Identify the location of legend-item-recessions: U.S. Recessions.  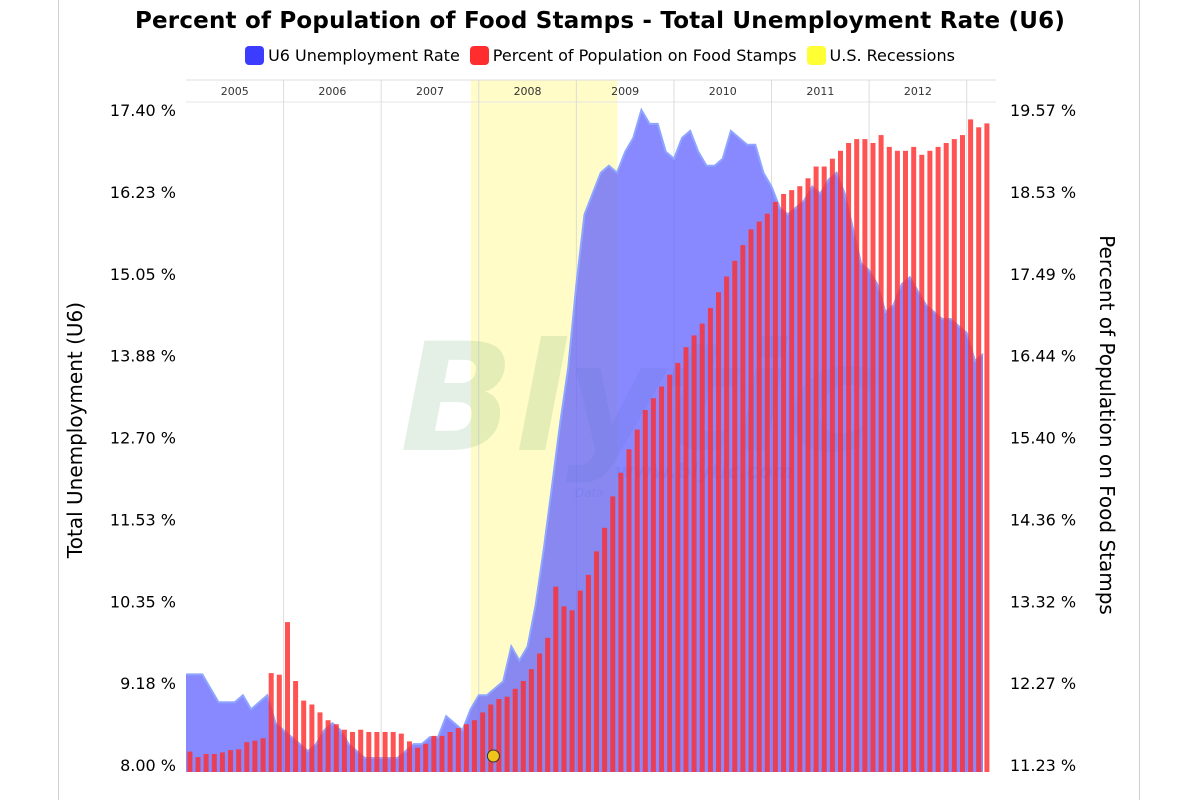
(880, 55).